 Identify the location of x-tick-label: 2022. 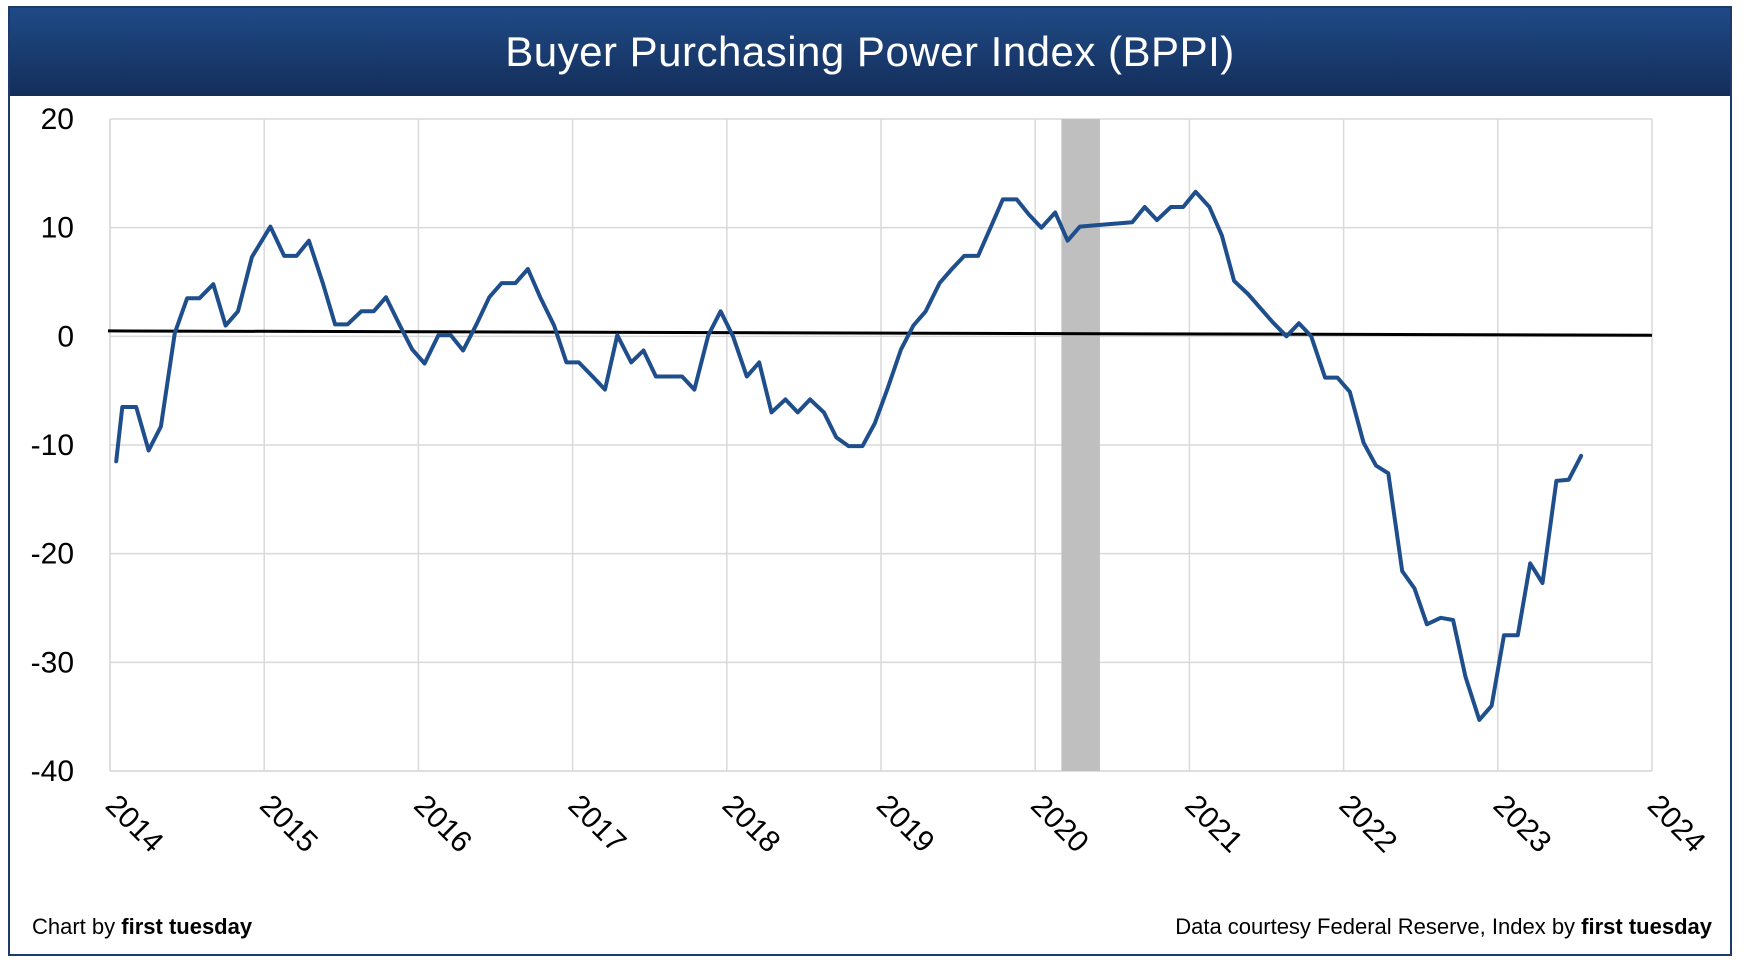
(1368, 824).